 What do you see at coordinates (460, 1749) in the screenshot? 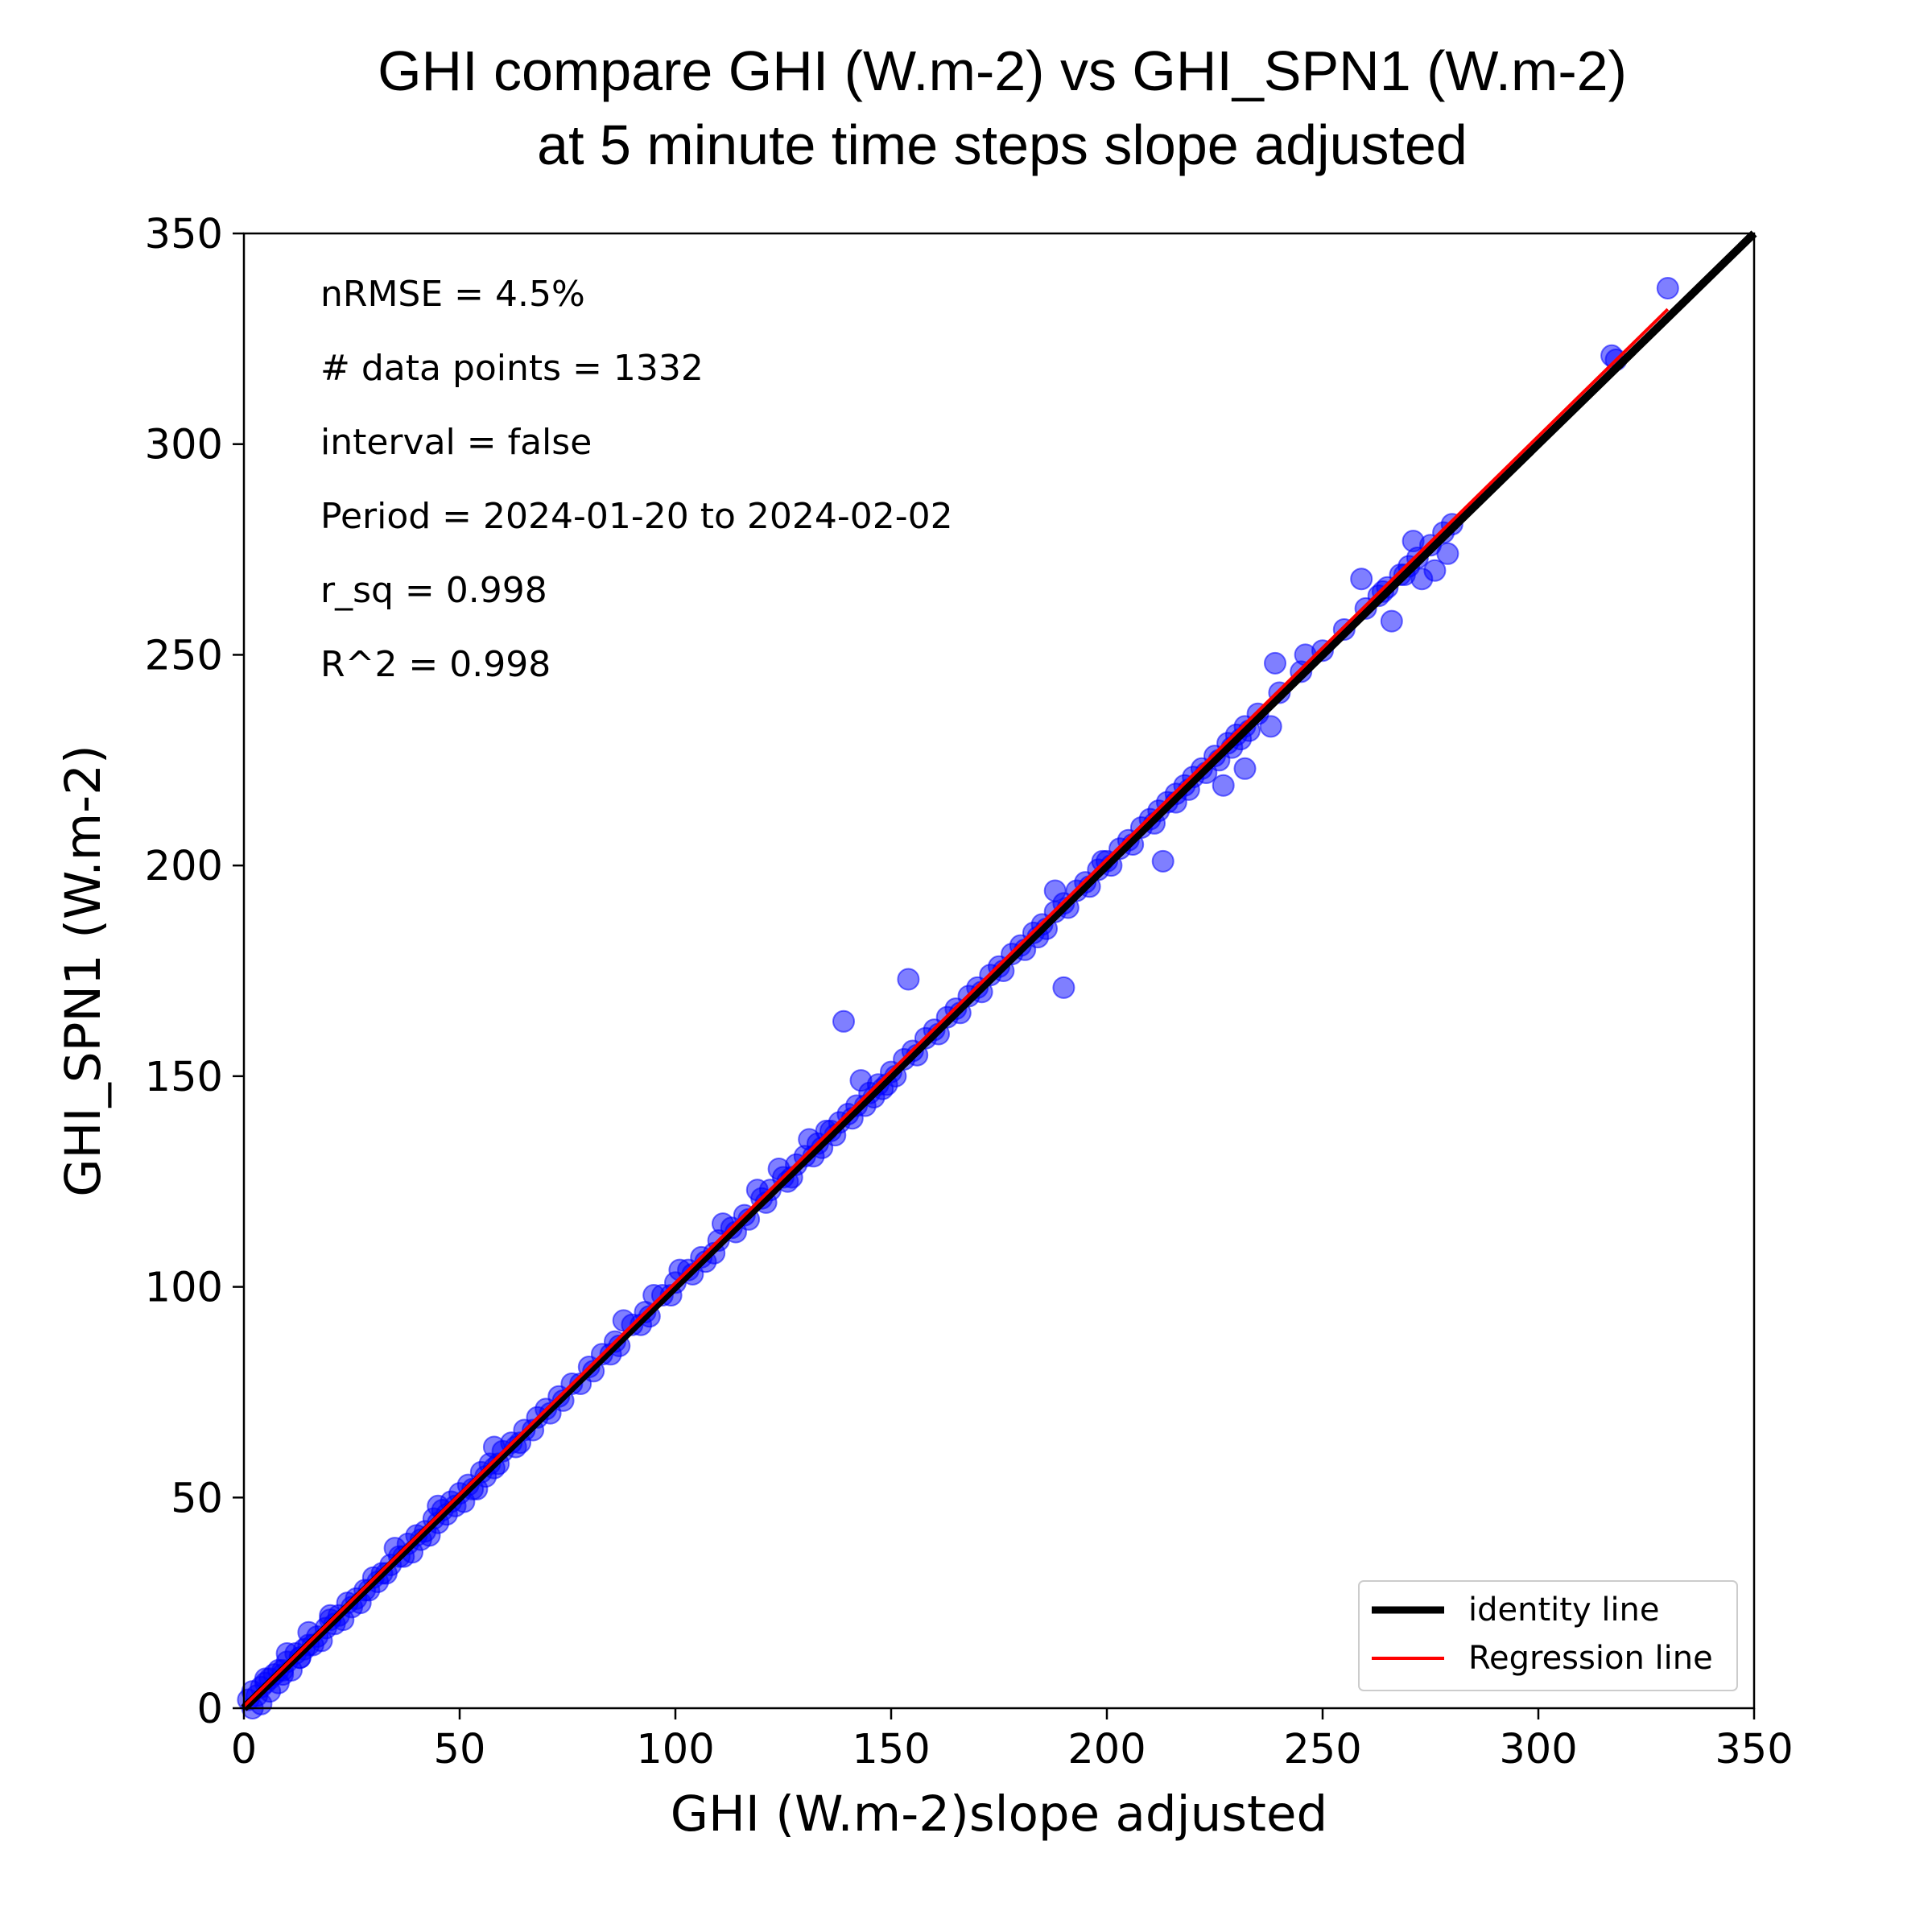
I see `x-tick-label: 50` at bounding box center [460, 1749].